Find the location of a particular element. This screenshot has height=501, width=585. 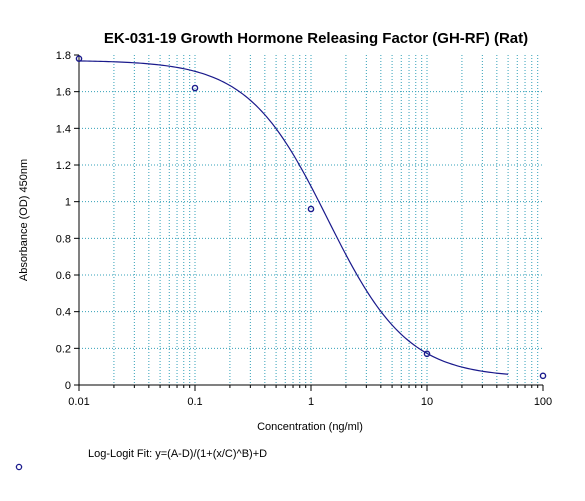

x-tick-label: 0.01 is located at coordinates (78, 402).